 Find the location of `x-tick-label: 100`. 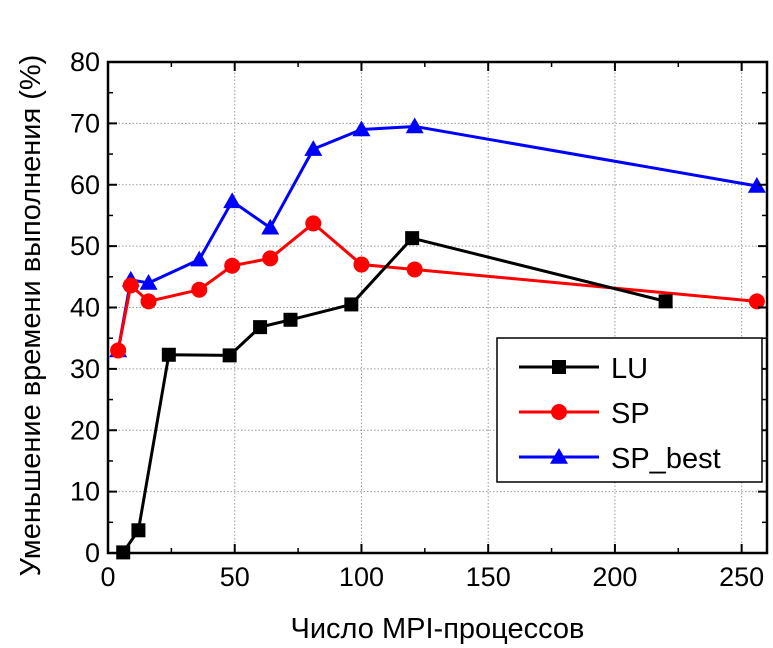

x-tick-label: 100 is located at coordinates (361, 577).